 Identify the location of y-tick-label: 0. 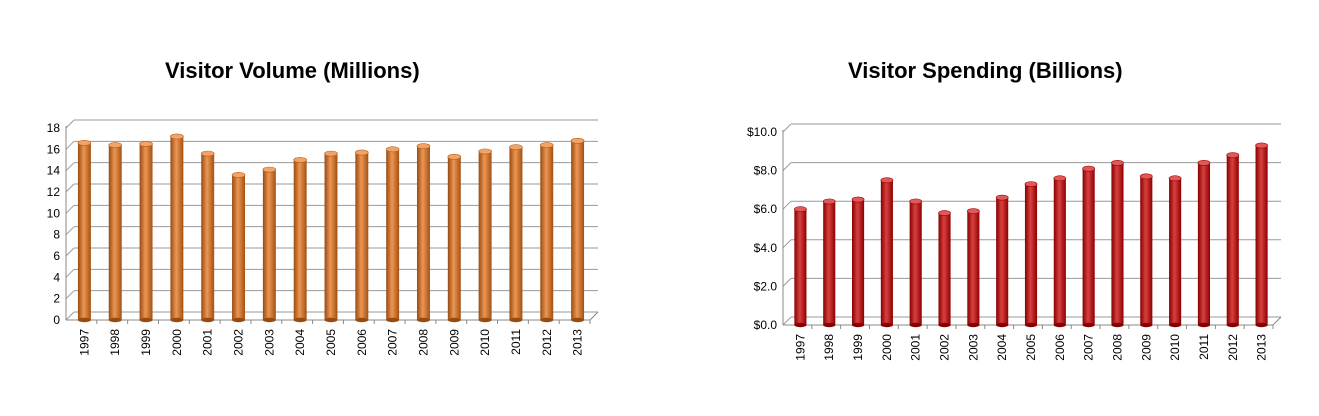
(56, 320).